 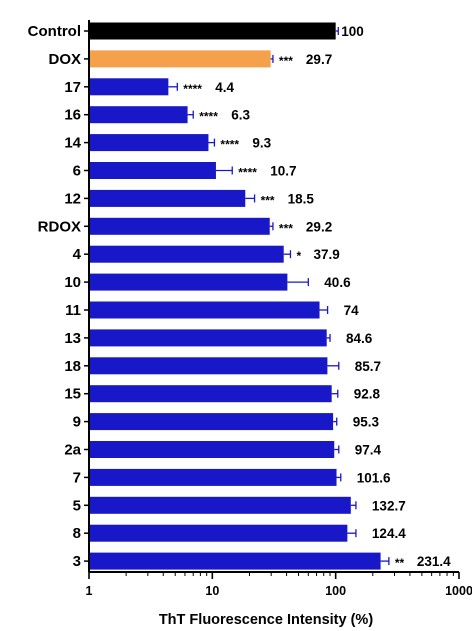 What do you see at coordinates (268, 200) in the screenshot?
I see `significance-label-12: ***` at bounding box center [268, 200].